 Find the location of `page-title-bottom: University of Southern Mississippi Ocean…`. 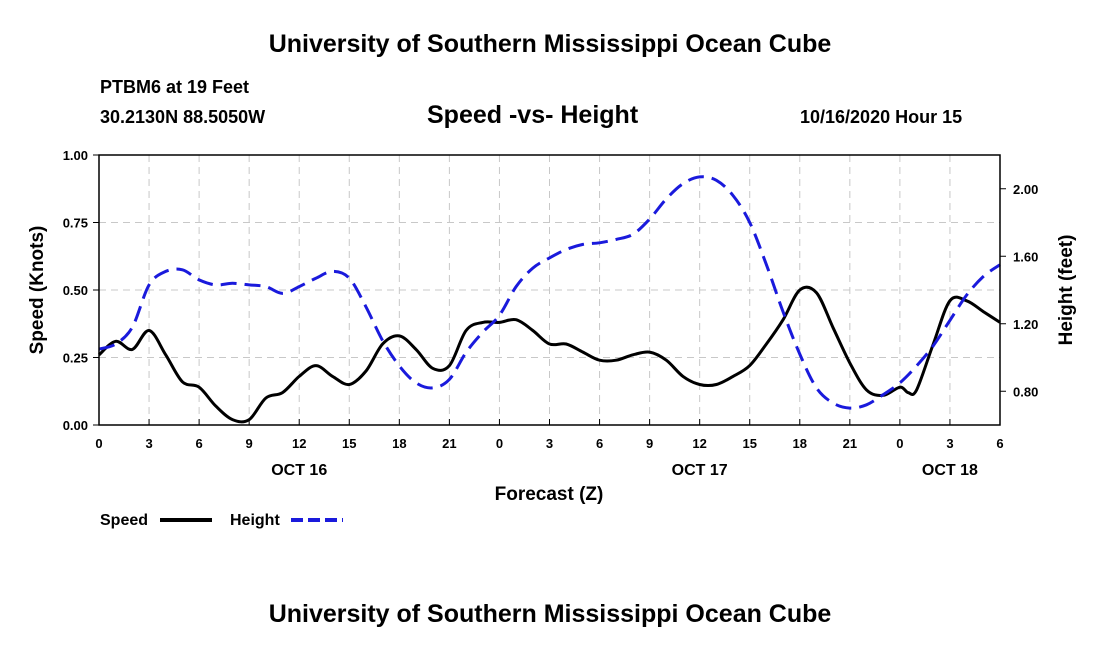

page-title-bottom: University of Southern Mississippi Ocean… is located at coordinates (550, 614).